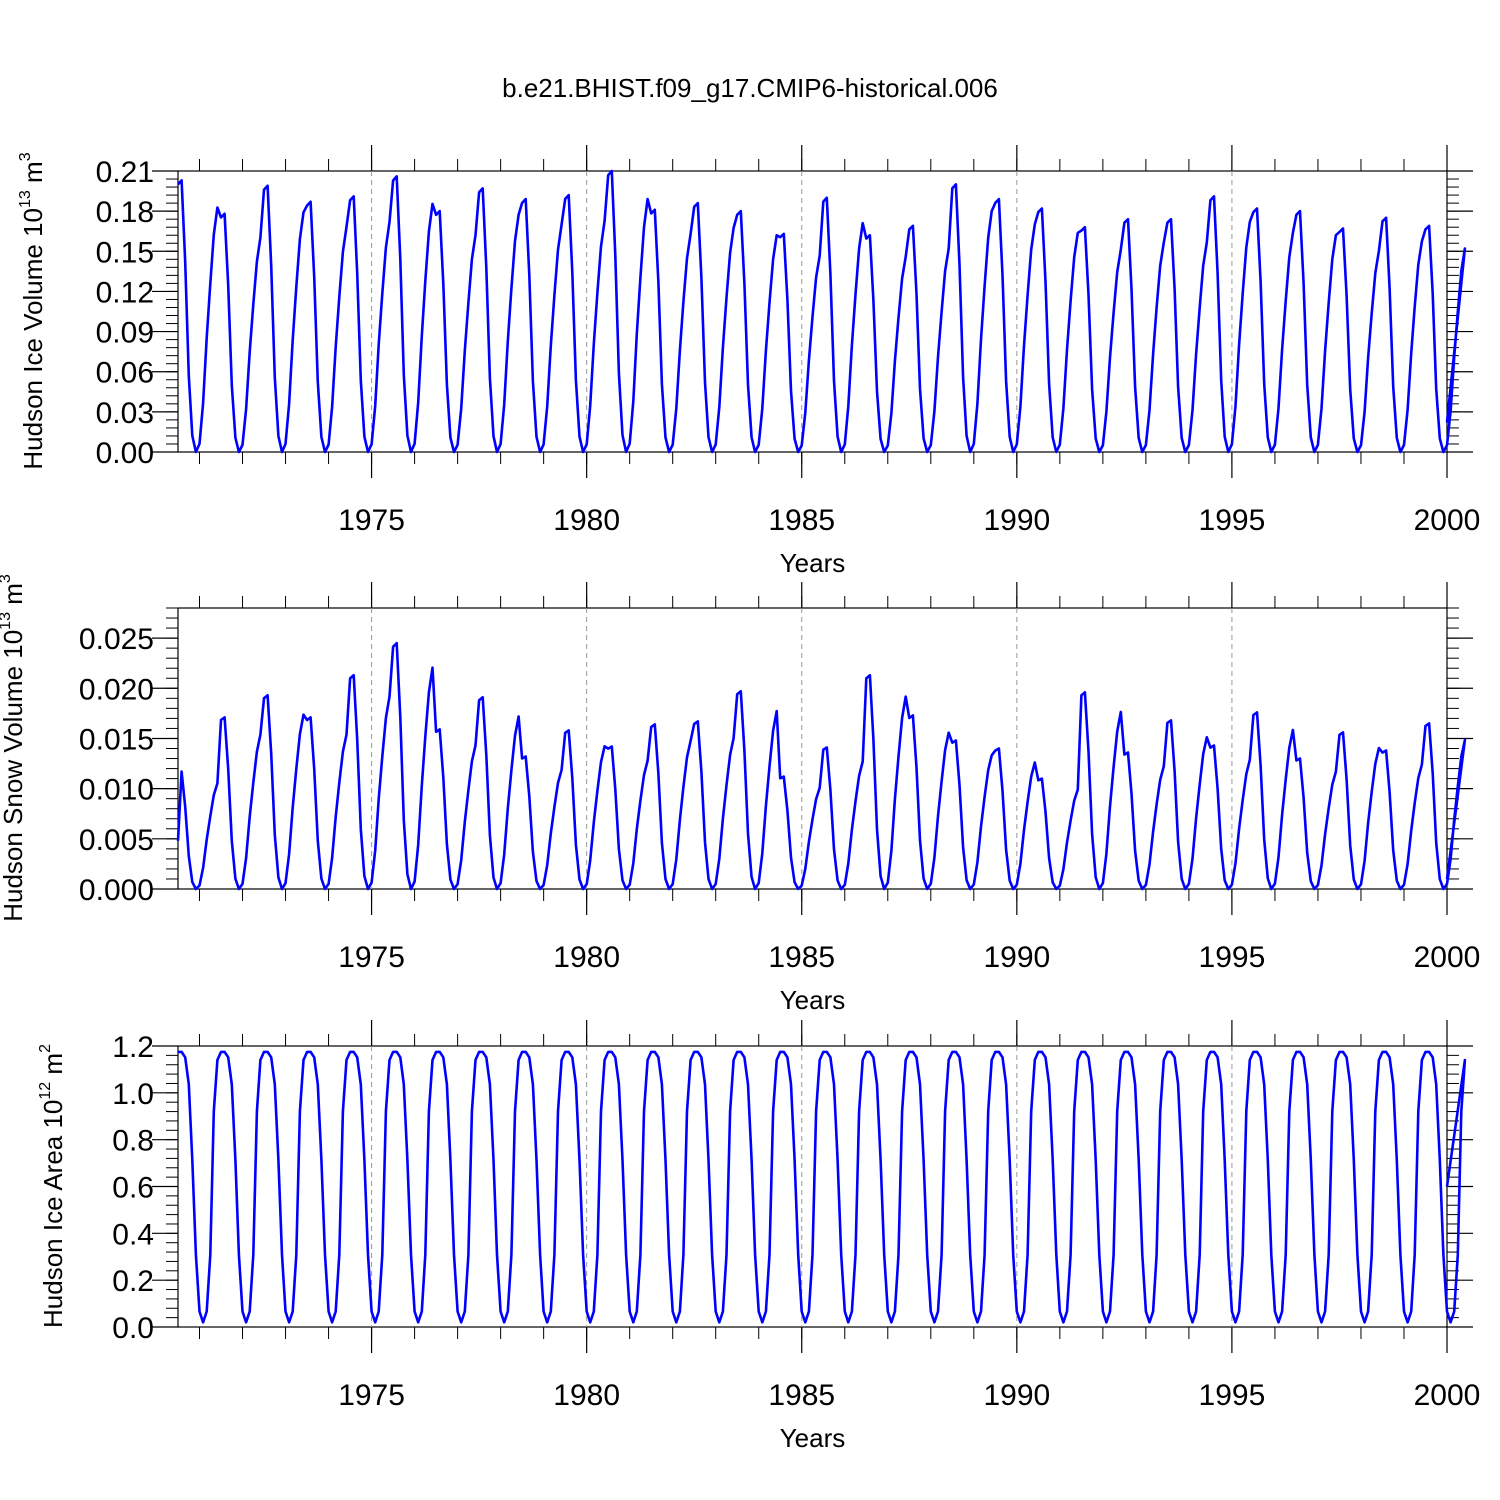 This screenshot has height=1500, width=1500. What do you see at coordinates (116, 639) in the screenshot?
I see `ytick-label: 0.025` at bounding box center [116, 639].